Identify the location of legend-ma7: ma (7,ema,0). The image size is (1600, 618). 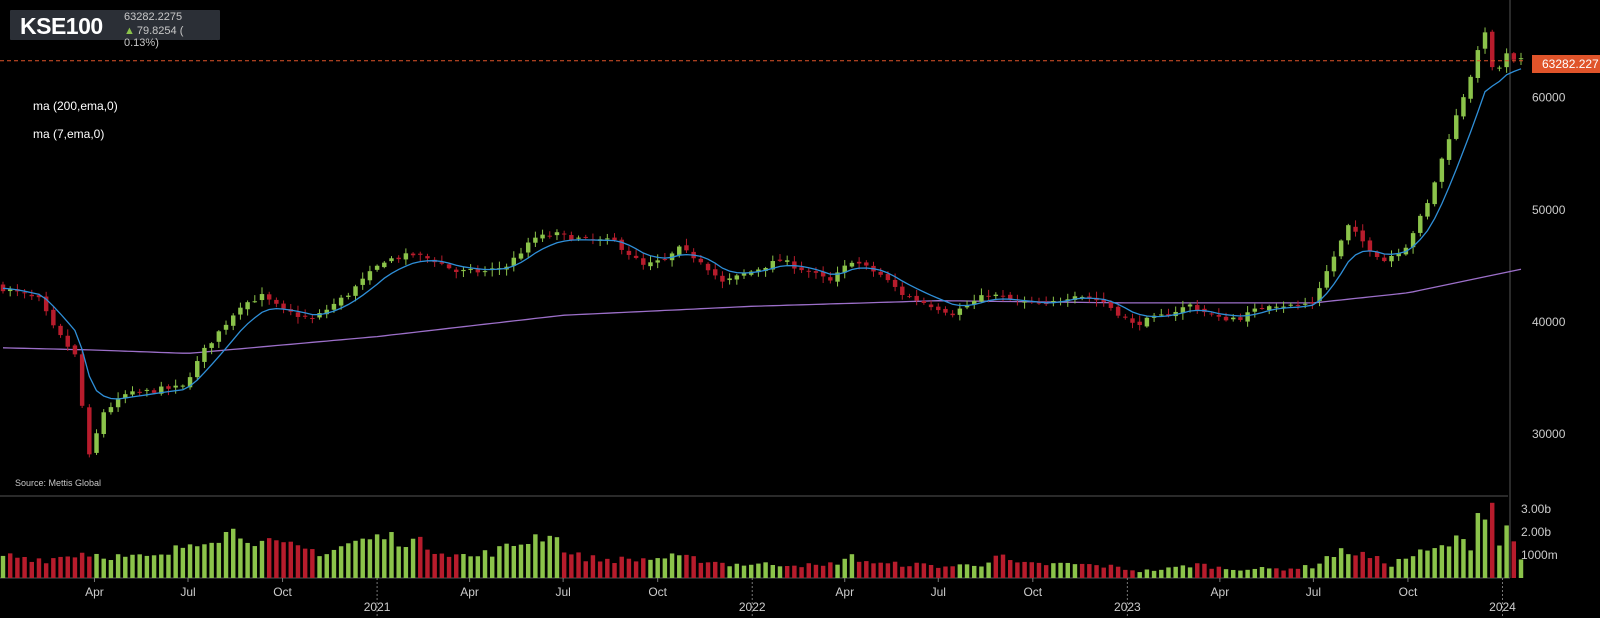
(69, 134).